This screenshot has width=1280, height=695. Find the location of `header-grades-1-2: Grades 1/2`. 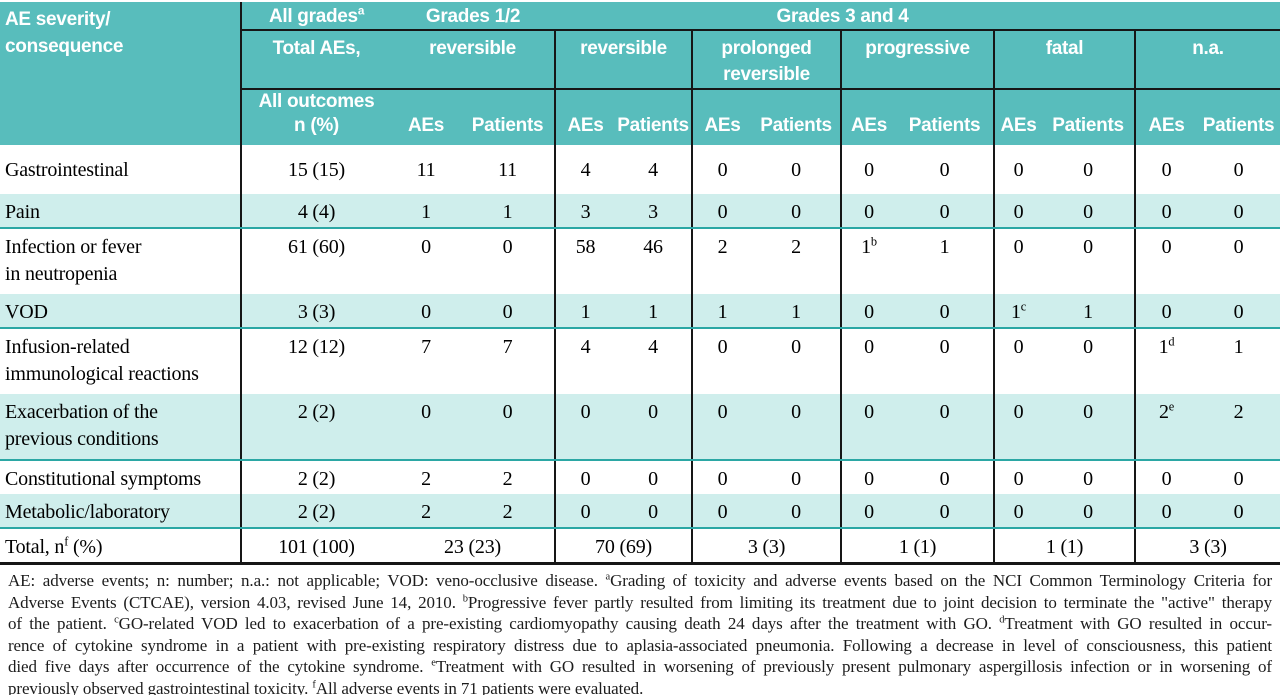

header-grades-1-2: Grades 1/2 is located at coordinates (473, 16).